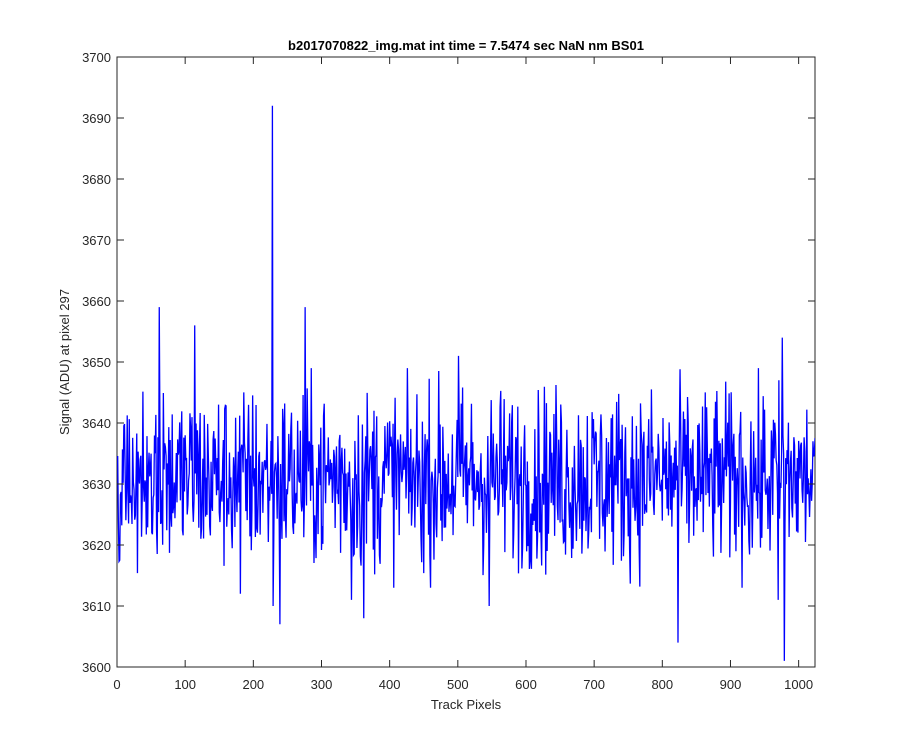 The height and width of the screenshot is (750, 900). What do you see at coordinates (322, 684) in the screenshot?
I see `x-tick-label: 300` at bounding box center [322, 684].